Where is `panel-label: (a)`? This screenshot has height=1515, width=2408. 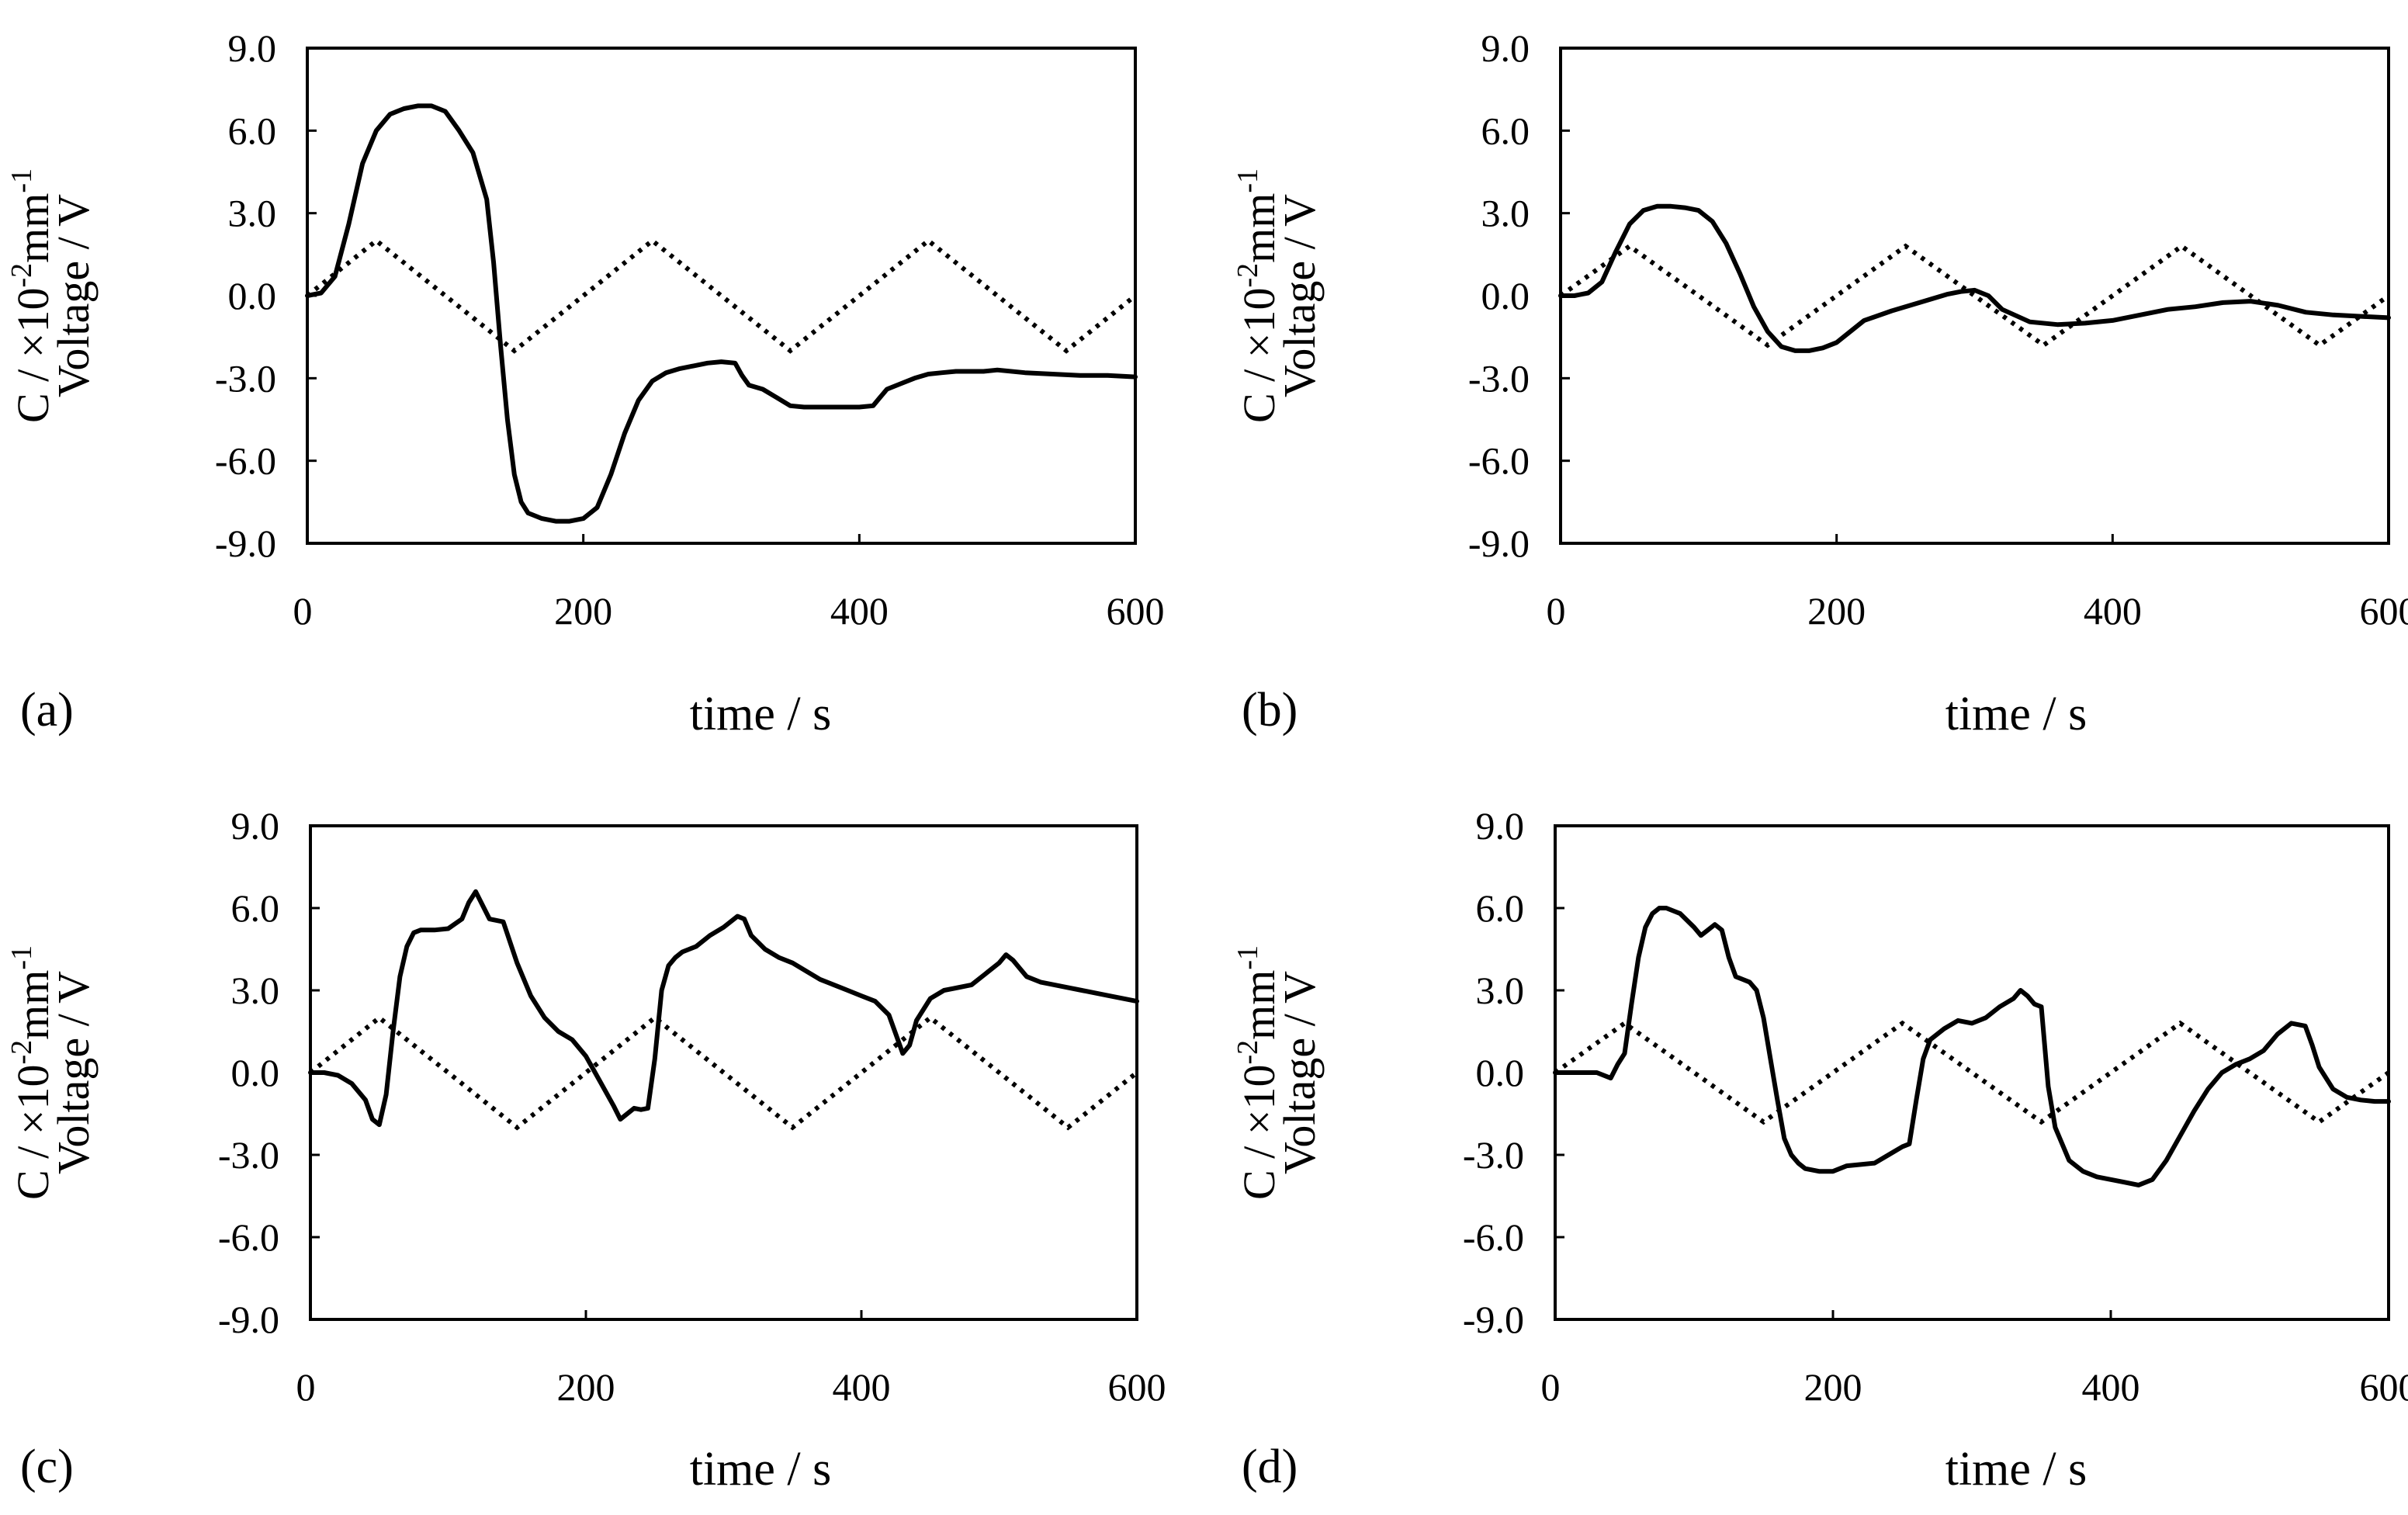
panel-label: (a) is located at coordinates (47, 710).